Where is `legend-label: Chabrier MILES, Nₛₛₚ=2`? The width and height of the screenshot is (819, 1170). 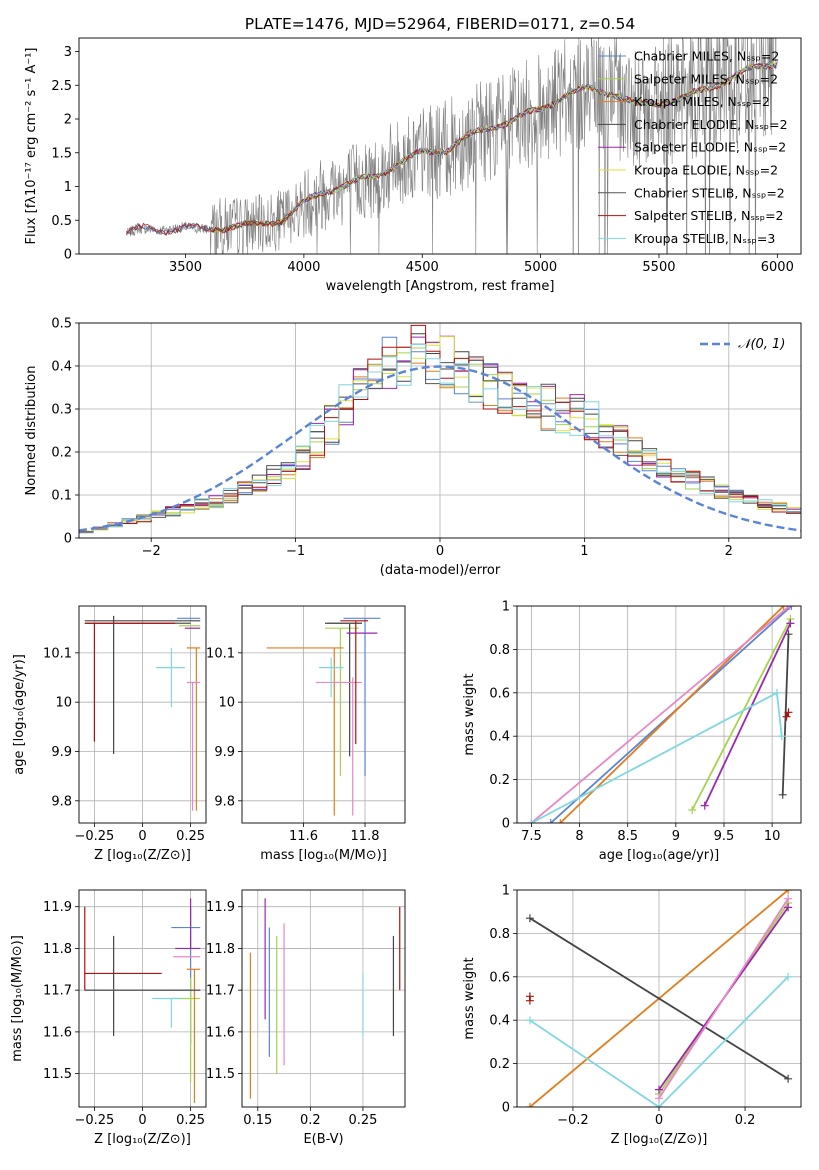
legend-label: Chabrier MILES, Nₛₛₚ=2 is located at coordinates (706, 56).